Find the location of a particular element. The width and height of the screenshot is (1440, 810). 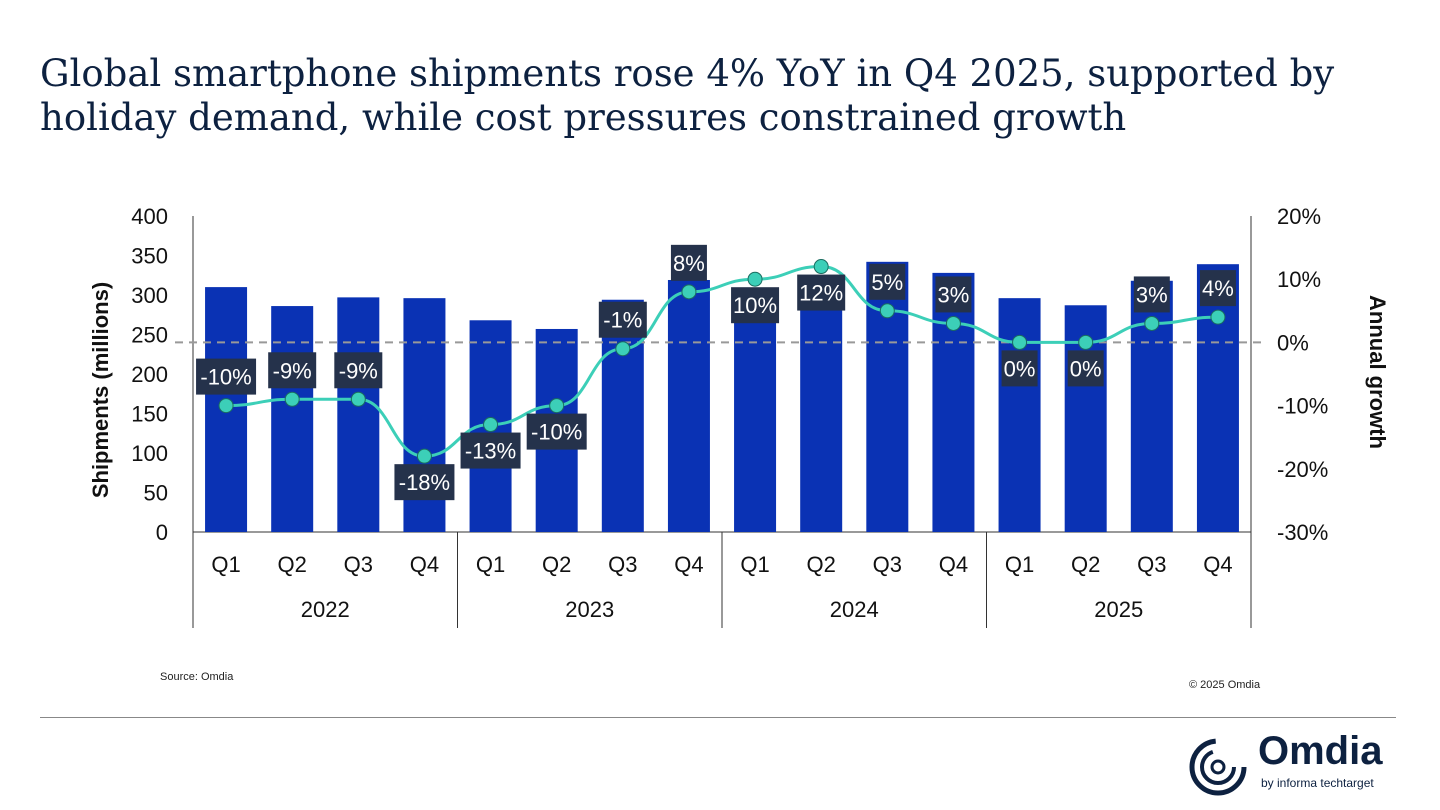

data-label: 10% is located at coordinates (755, 305).